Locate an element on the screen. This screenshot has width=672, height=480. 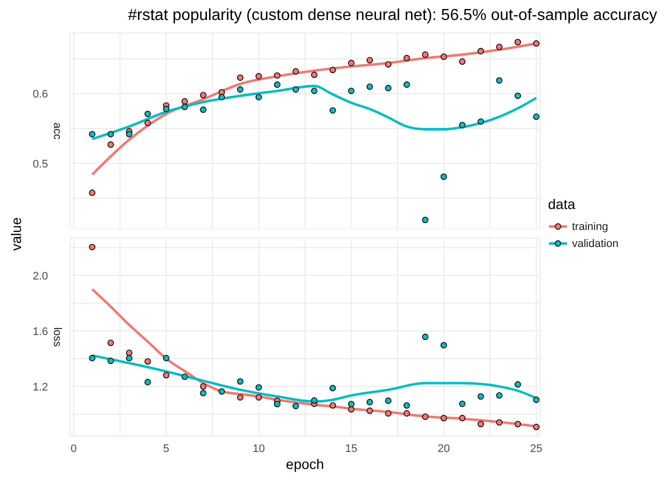
y-tick-label: 0.5 is located at coordinates (40, 164).